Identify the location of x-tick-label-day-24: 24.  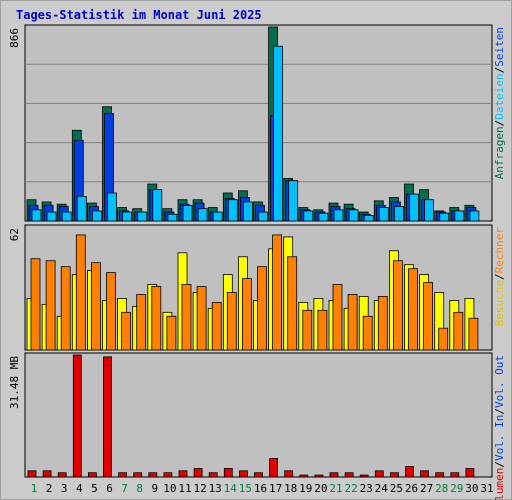
(382, 488).